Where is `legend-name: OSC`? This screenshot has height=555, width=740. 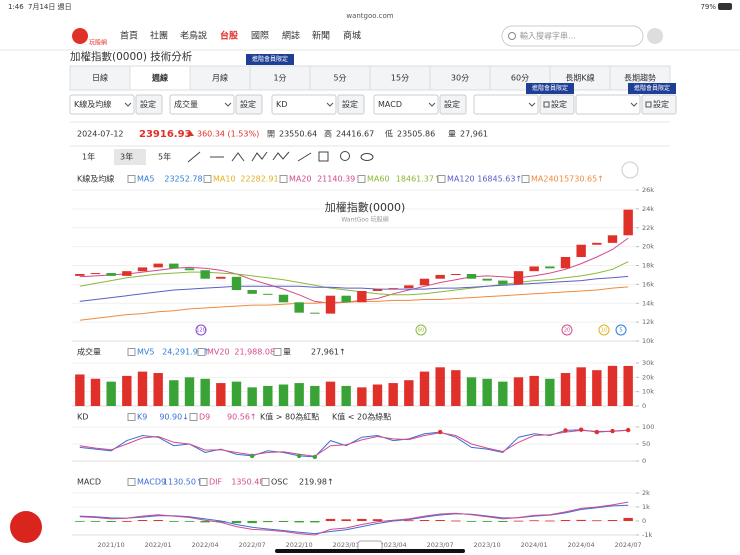 legend-name: OSC is located at coordinates (279, 482).